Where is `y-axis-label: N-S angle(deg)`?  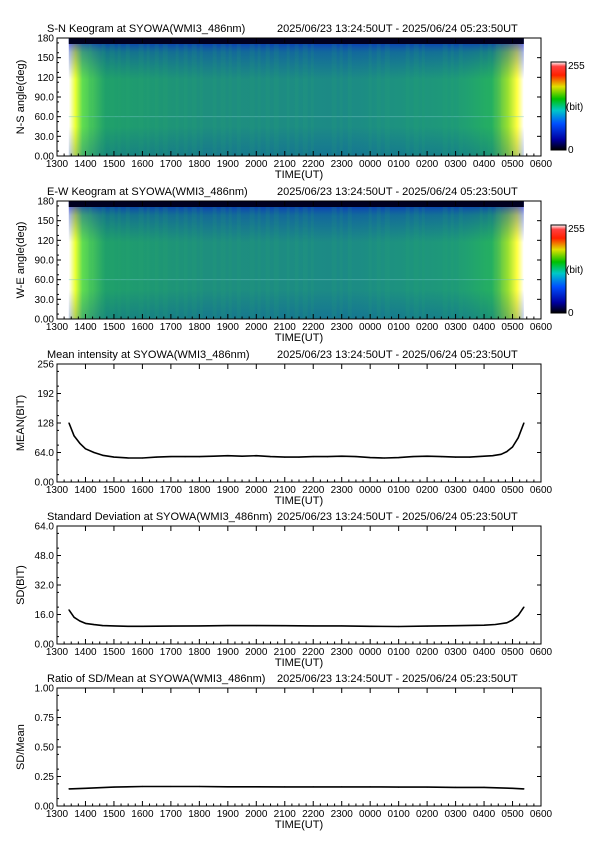 y-axis-label: N-S angle(deg) is located at coordinates (21, 97).